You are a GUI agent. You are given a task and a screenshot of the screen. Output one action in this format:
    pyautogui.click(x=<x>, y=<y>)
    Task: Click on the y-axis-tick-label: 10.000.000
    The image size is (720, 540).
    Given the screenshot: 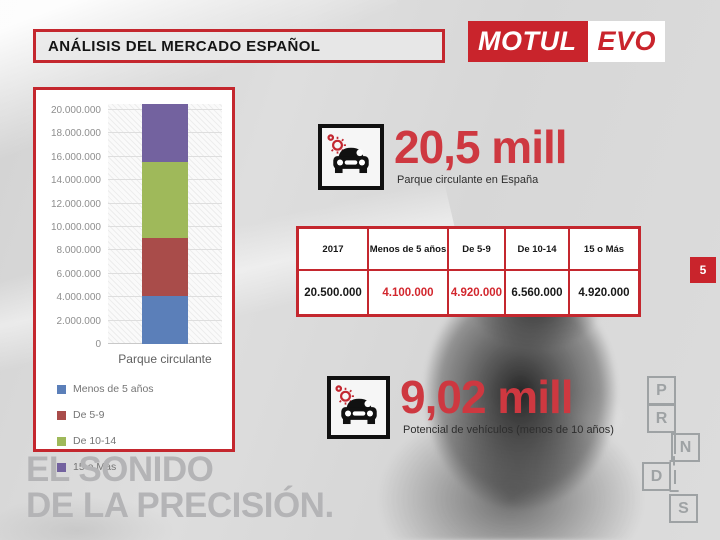 What is the action you would take?
    pyautogui.click(x=75, y=227)
    